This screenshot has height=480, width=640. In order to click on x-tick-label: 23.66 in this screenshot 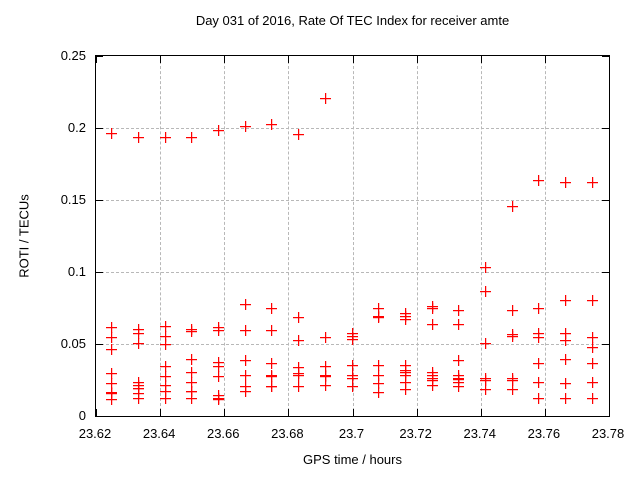, I will do `click(223, 433)`.